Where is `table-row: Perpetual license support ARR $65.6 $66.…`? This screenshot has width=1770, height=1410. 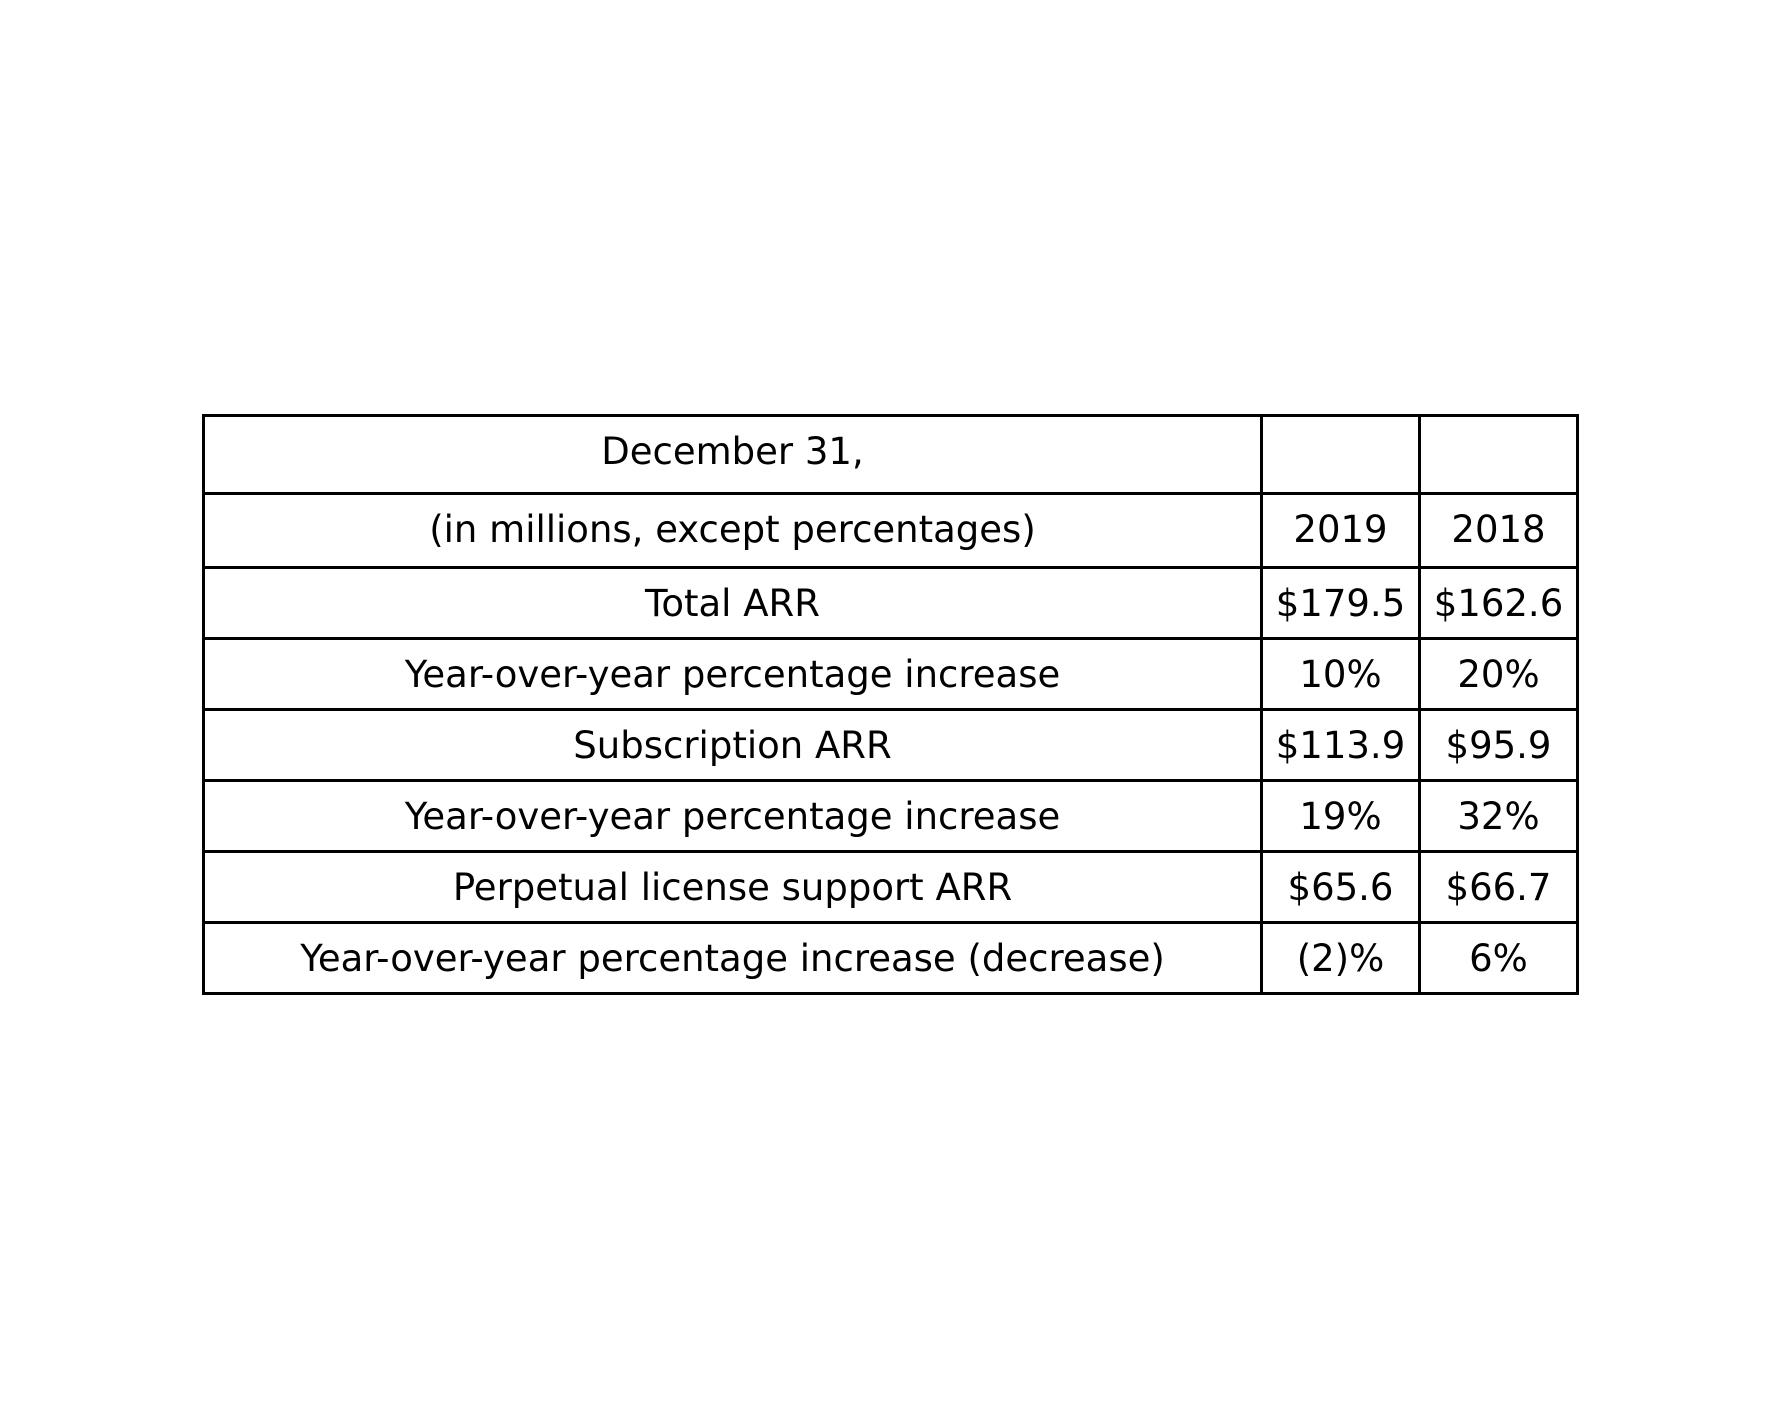 table-row: Perpetual license support ARR $65.6 $66.… is located at coordinates (890, 887).